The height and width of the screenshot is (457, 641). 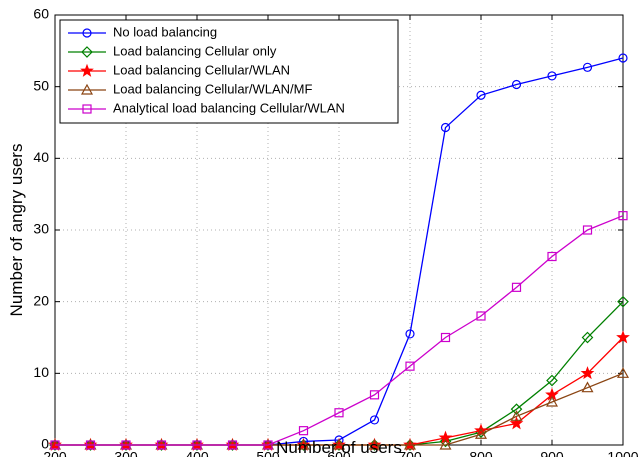 I want to click on legend-item: Analytical load balancing Cellular/WLAN, so click(x=206, y=107).